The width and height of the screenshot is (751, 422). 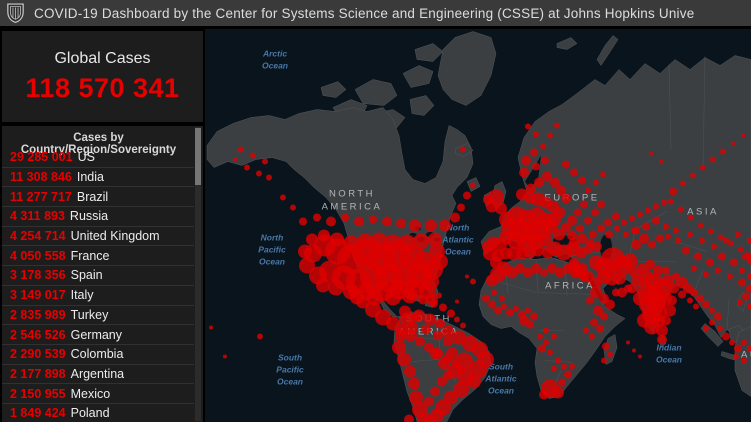 What do you see at coordinates (98, 158) in the screenshot?
I see `country-row: 29 285 001 US` at bounding box center [98, 158].